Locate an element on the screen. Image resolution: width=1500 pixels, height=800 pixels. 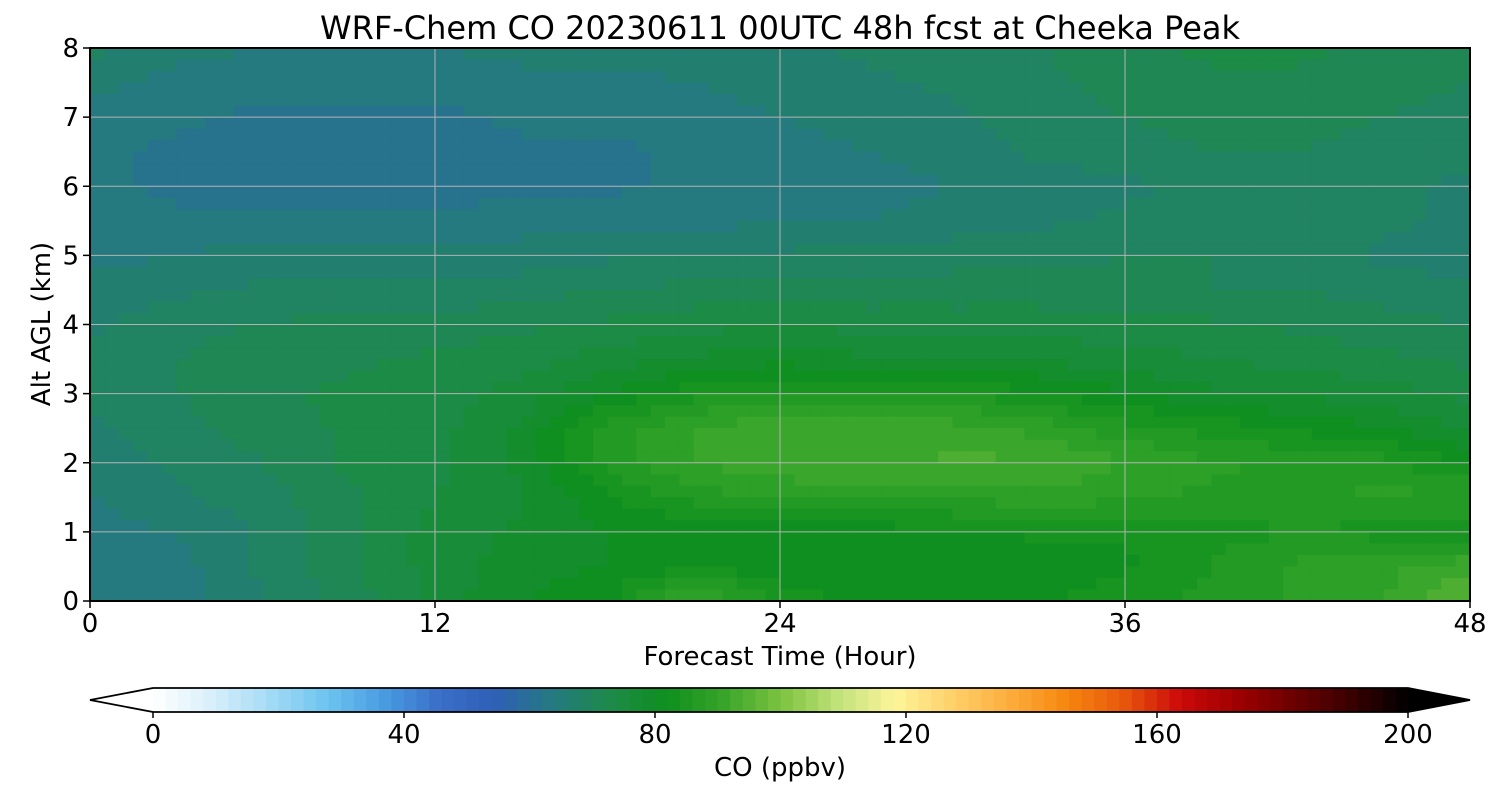
x-axis-label: Forecast Time (Hour) is located at coordinates (779, 657).